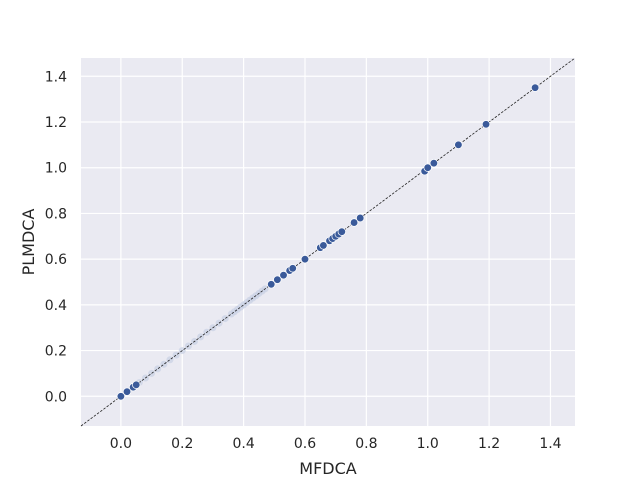 This screenshot has height=480, width=640. I want to click on x-tick-label: 0.6, so click(305, 444).